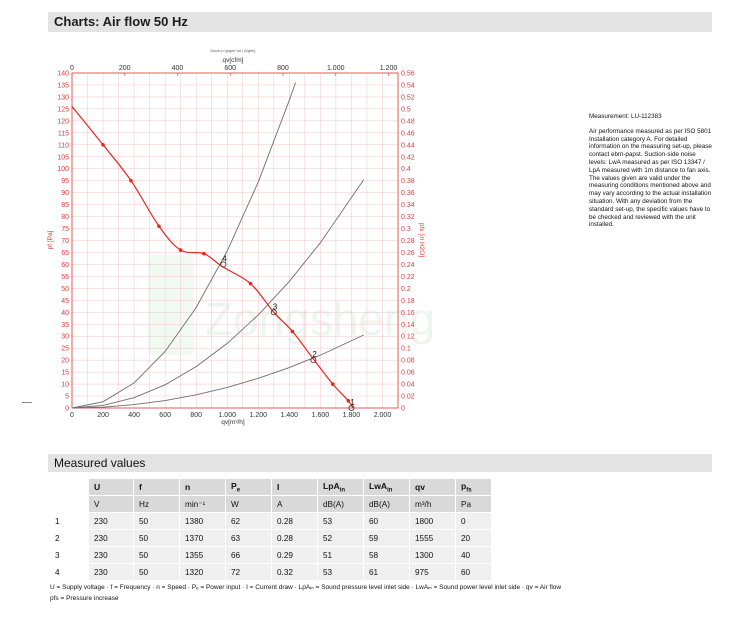  Describe the element at coordinates (202, 572) in the screenshot. I see `table-cell: 1320` at that location.